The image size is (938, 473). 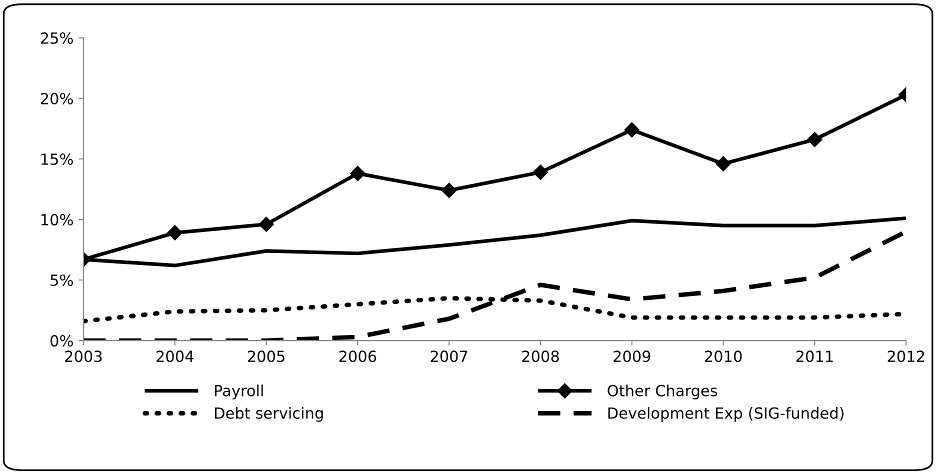 What do you see at coordinates (56, 38) in the screenshot?
I see `y-tick-label: 25%` at bounding box center [56, 38].